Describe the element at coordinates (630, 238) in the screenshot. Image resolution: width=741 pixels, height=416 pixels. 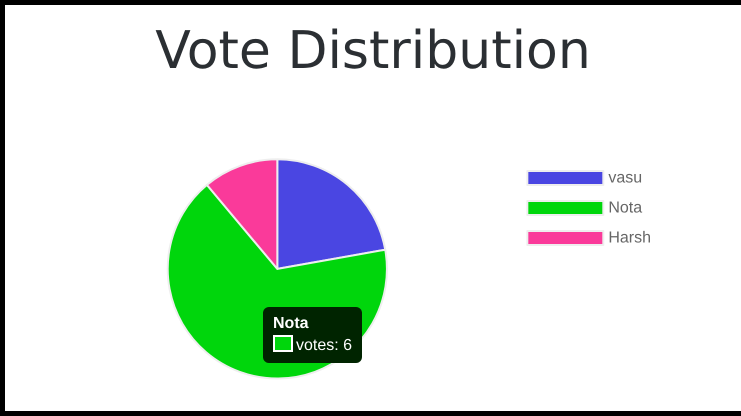
I see `legend-label: Harsh` at that location.